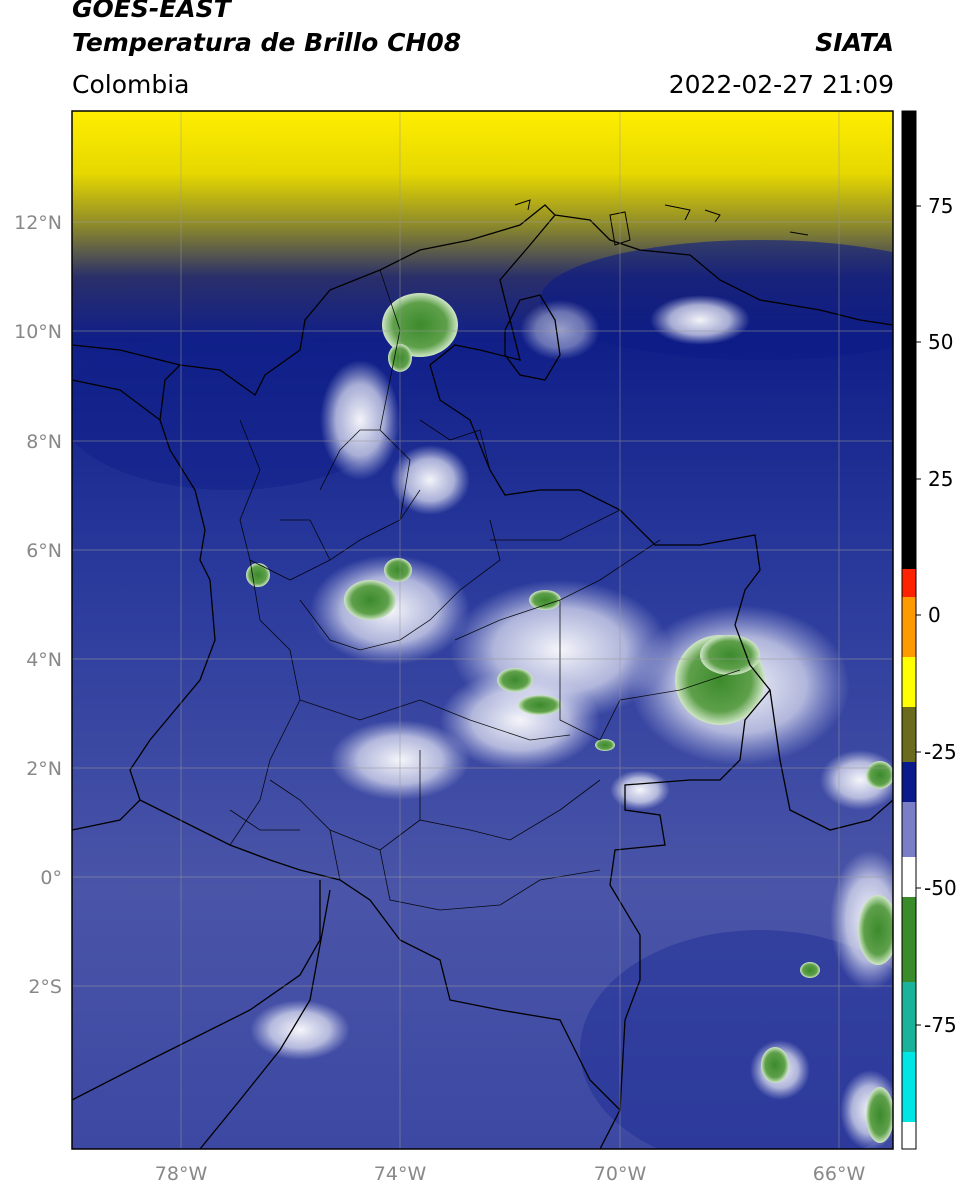 The image size is (966, 1190). Describe the element at coordinates (909, 1017) in the screenshot. I see `colorbar-segment-teal` at that location.